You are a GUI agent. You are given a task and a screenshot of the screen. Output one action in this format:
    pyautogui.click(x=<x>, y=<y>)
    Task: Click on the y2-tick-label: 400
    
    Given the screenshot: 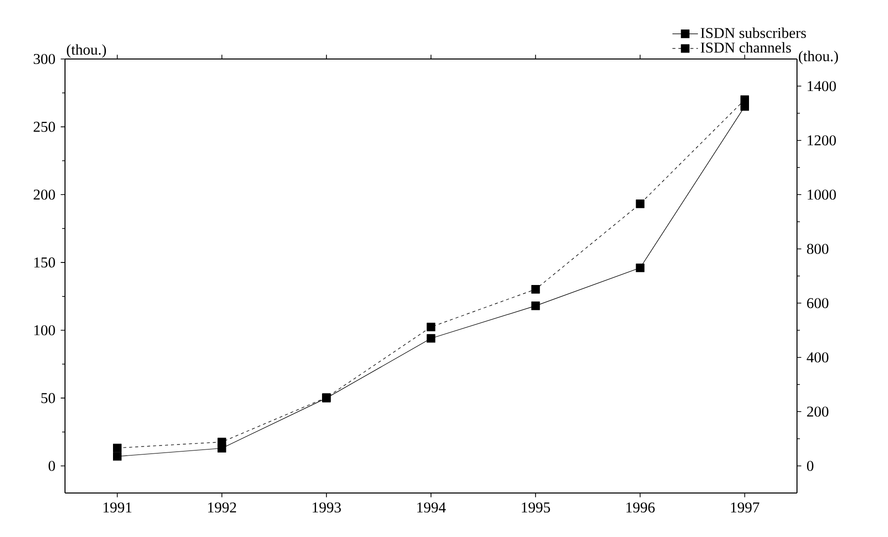 What is the action you would take?
    pyautogui.click(x=817, y=357)
    